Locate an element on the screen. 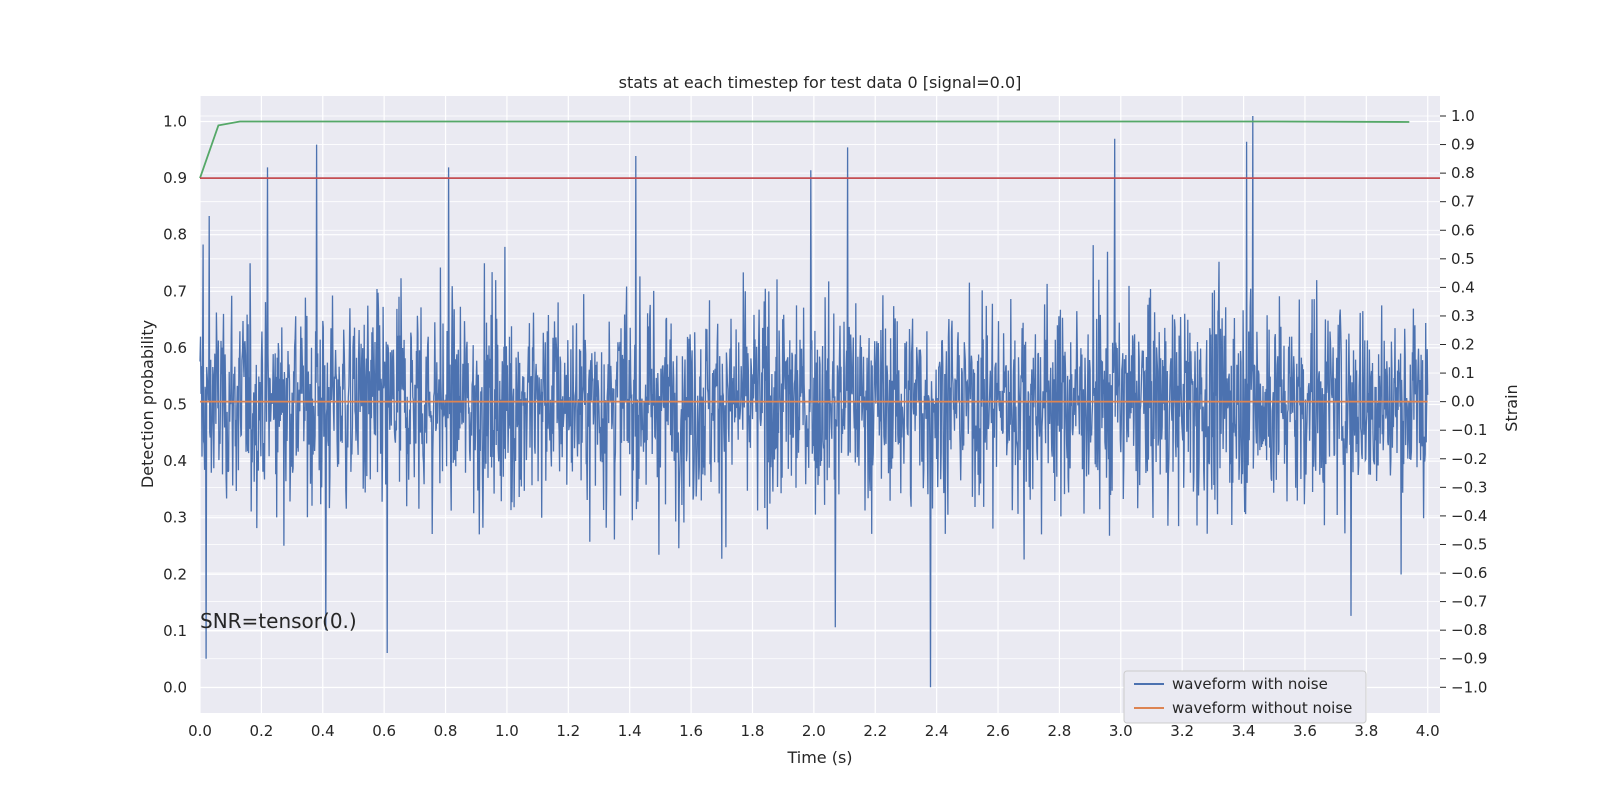  y-tick-label-left: 0.2 is located at coordinates (175, 574).